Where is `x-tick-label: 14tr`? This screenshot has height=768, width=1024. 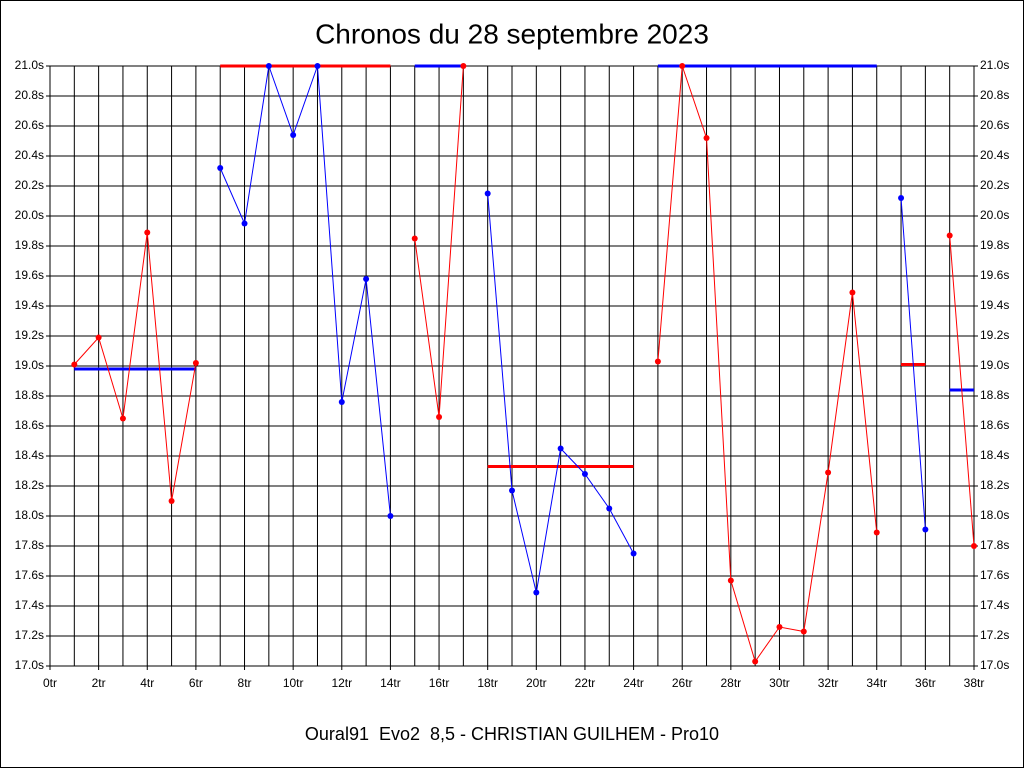 x-tick-label: 14tr is located at coordinates (390, 683).